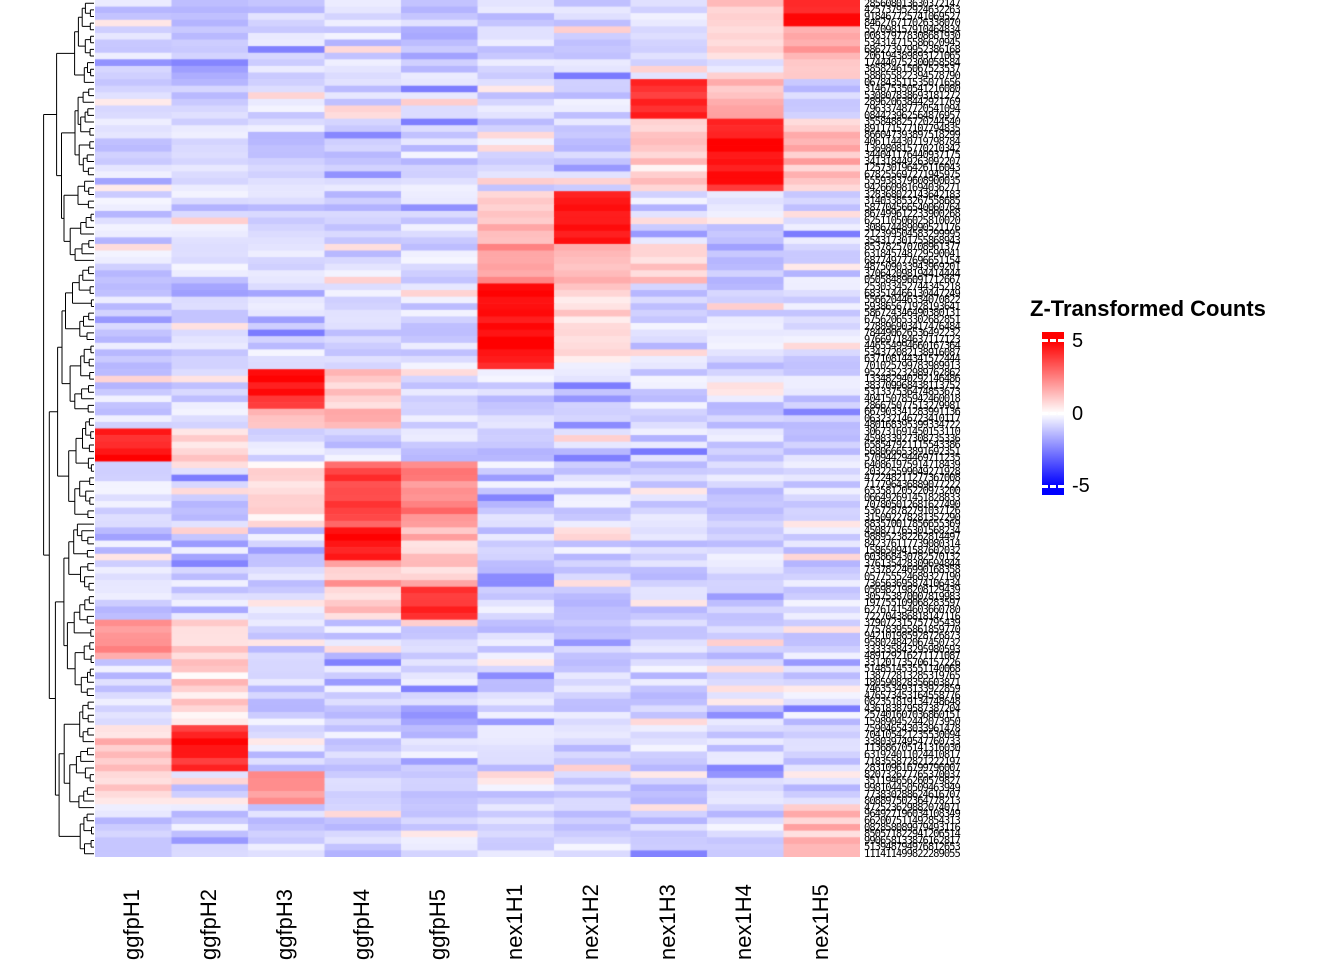  I want to click on row-label: 436183879587387204, so click(912, 708).